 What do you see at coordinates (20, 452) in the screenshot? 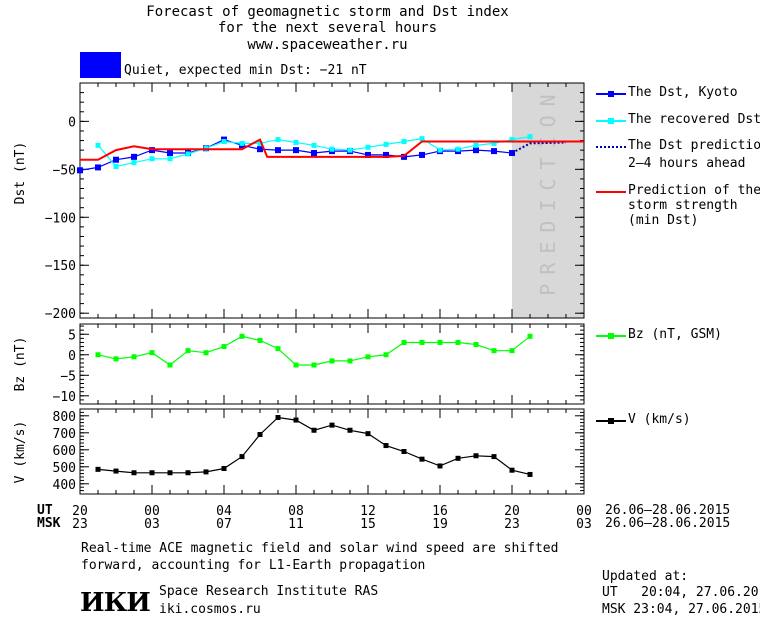
I see `y-axis-label-v: V (km/s)` at bounding box center [20, 452].